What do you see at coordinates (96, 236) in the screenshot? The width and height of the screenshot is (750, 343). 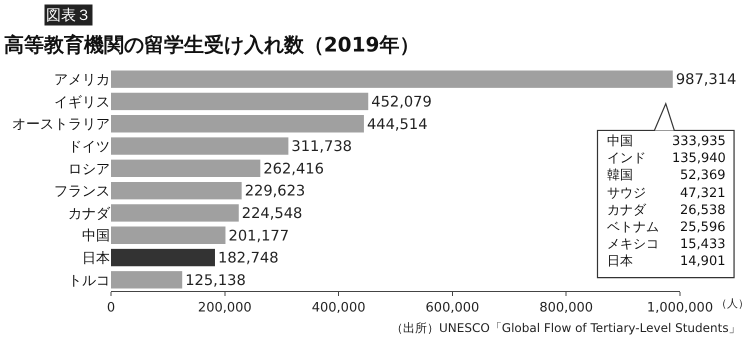 I see `y-tick-label: 中国` at bounding box center [96, 236].